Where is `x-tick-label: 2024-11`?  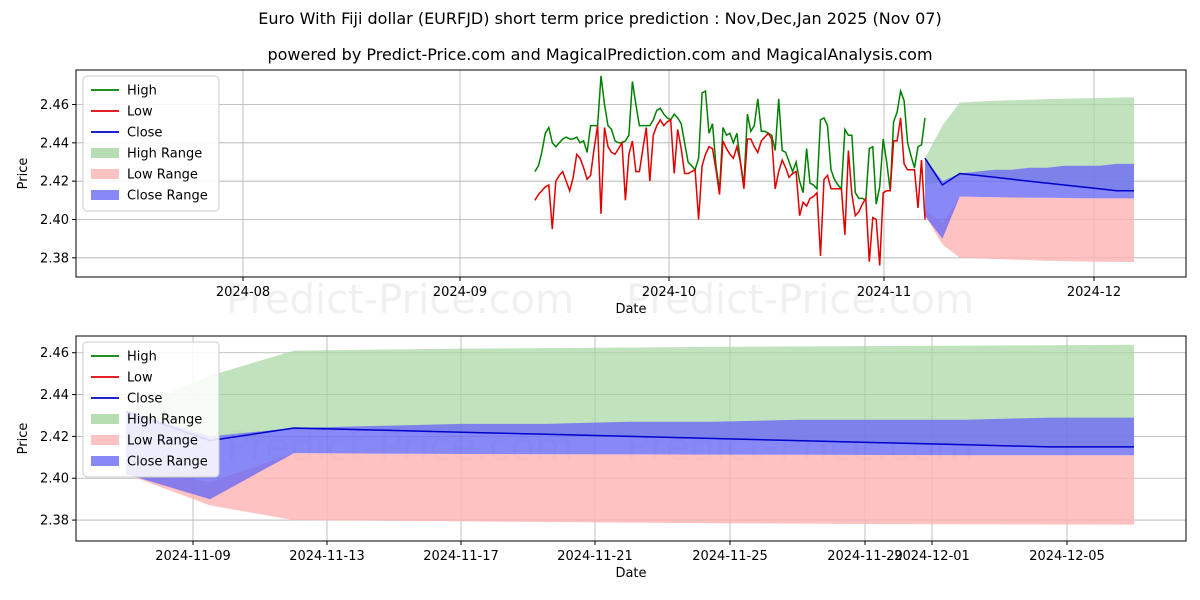 x-tick-label: 2024-11 is located at coordinates (884, 292).